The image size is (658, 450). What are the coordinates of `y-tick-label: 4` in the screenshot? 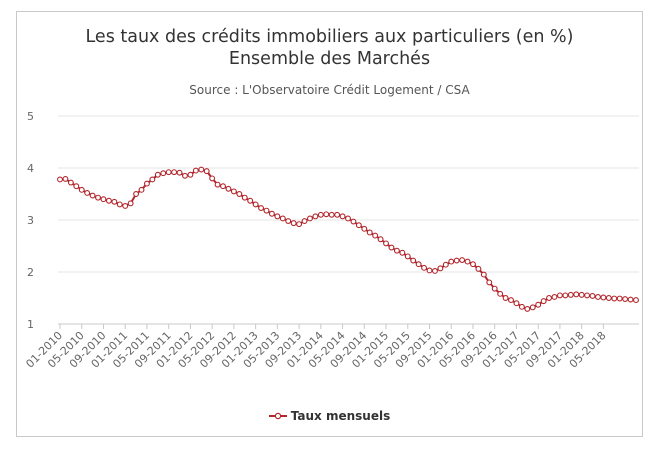 It's located at (30, 168).